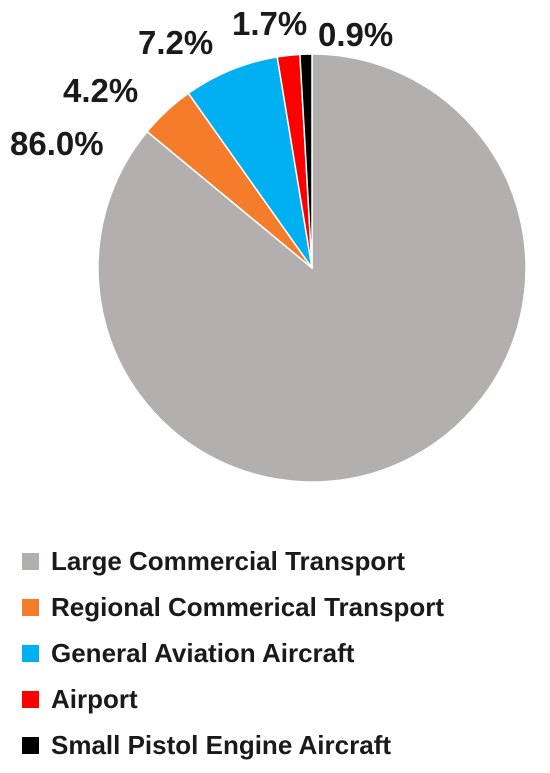 The image size is (550, 773). I want to click on legend-label: Small Pistol Engine Aircraft, so click(221, 744).